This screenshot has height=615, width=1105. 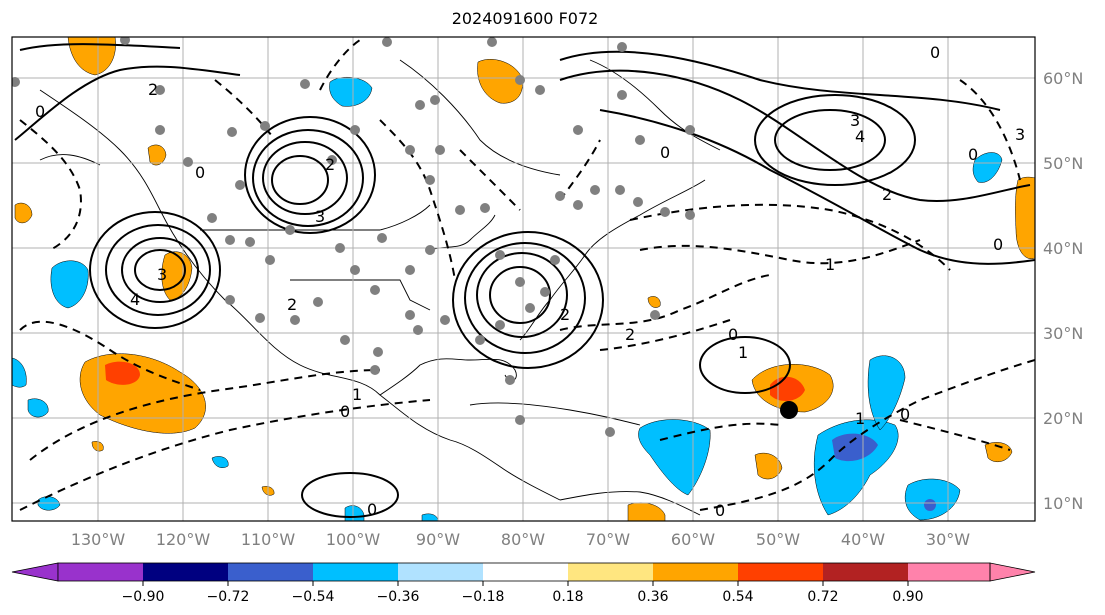 I want to click on lon-label: 50°W, so click(x=778, y=539).